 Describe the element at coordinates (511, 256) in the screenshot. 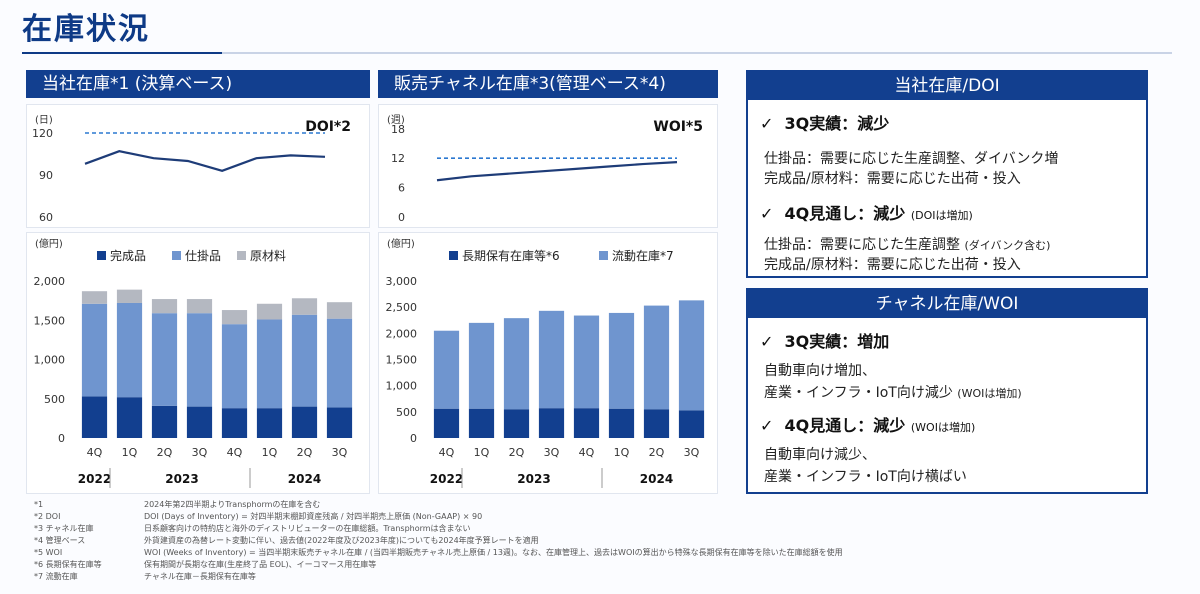

I see `legend-label: 長期保有在庫等*6` at that location.